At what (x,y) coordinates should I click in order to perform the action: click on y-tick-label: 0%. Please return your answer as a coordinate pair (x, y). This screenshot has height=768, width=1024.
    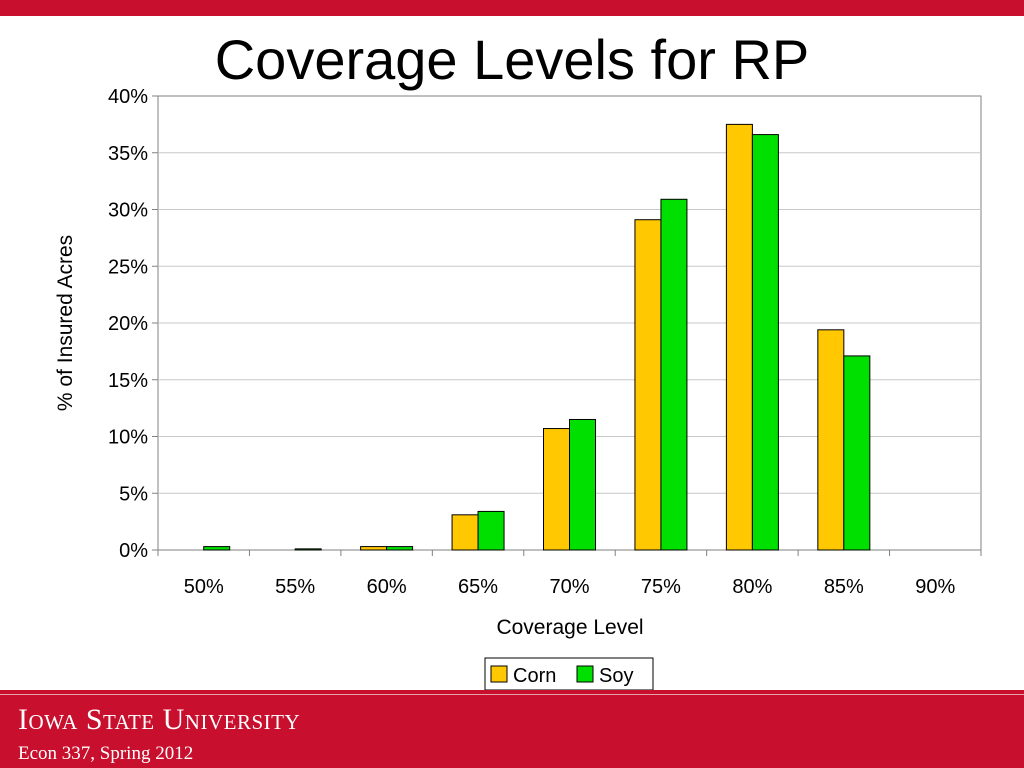
    Looking at the image, I should click on (133, 551).